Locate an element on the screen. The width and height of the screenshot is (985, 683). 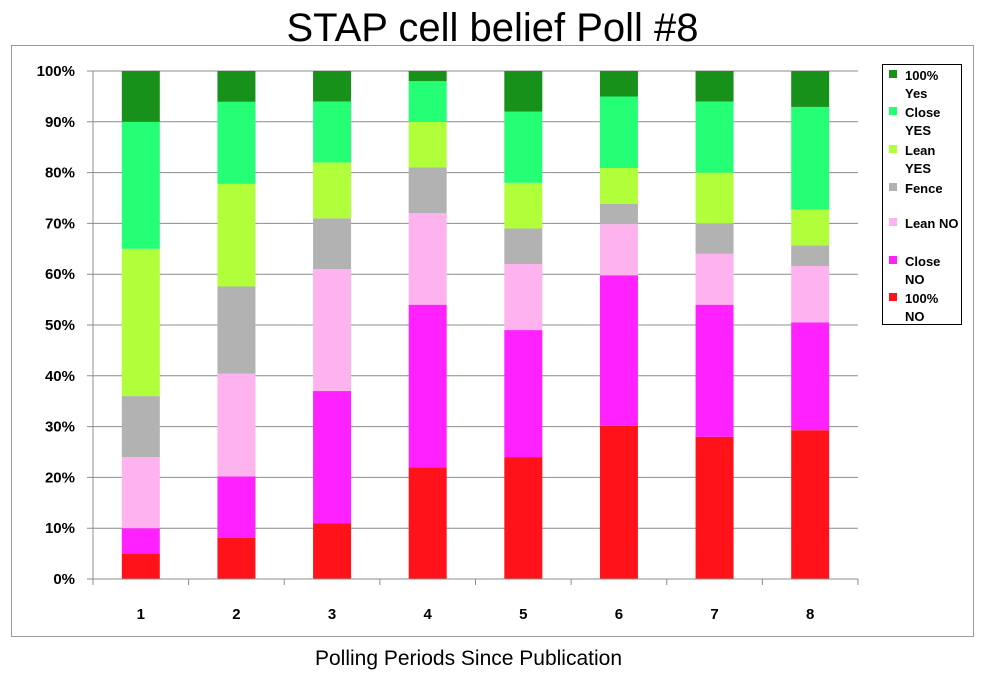
x-tick-label: 2 is located at coordinates (236, 614).